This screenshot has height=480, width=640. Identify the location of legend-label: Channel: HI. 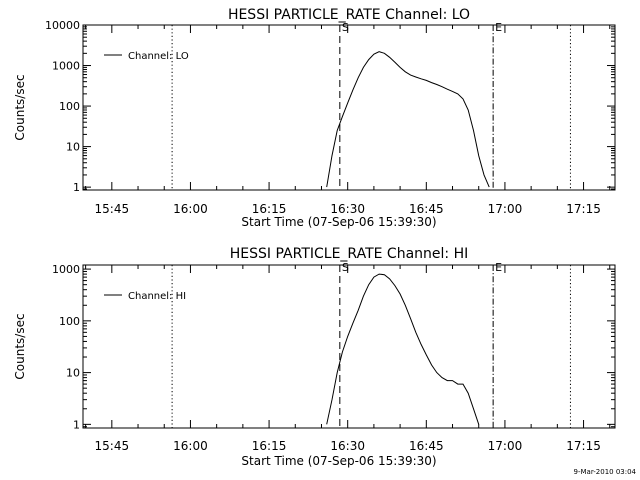
(157, 296).